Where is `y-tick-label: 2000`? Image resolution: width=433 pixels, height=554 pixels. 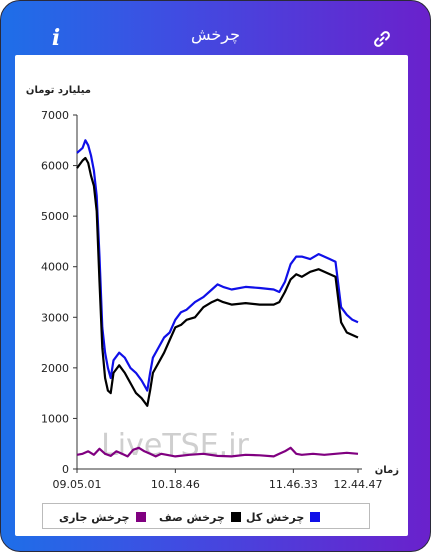 y-tick-label: 2000 is located at coordinates (55, 368).